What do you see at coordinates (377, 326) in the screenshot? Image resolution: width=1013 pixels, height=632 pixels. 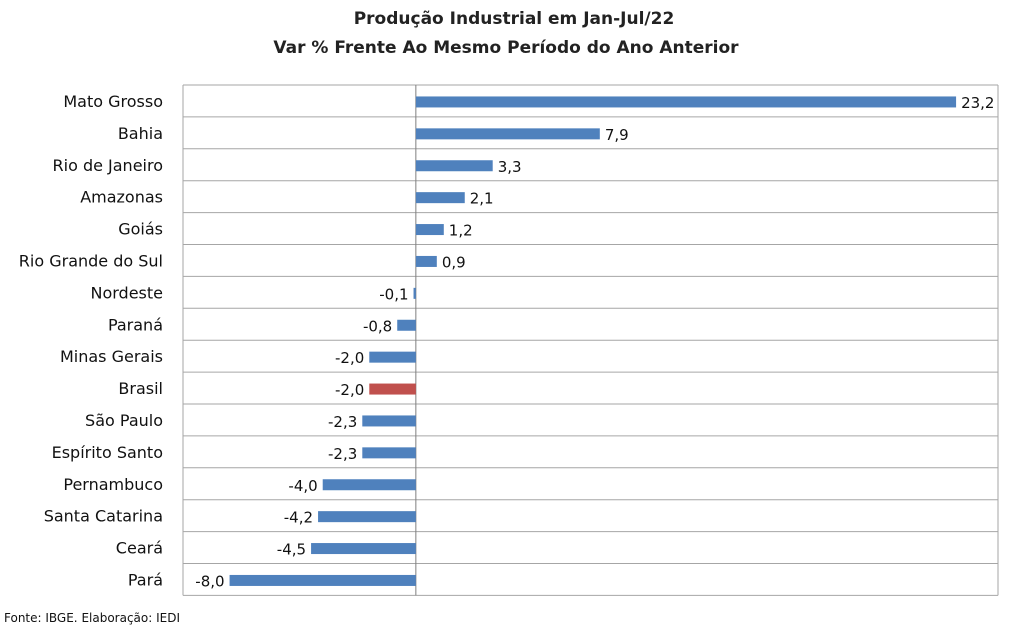 I see `data-label: -0,8` at bounding box center [377, 326].